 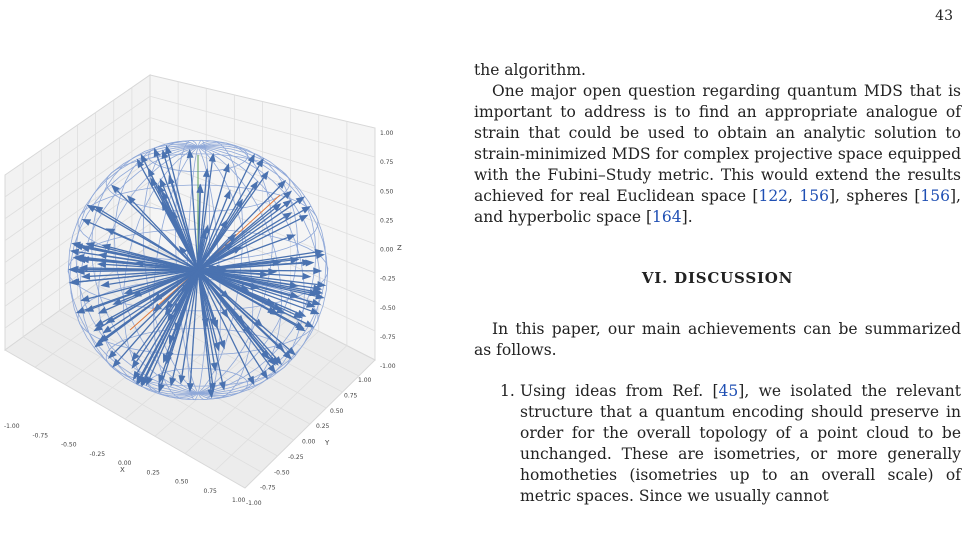 I want to click on z-tick-label: -0.75, so click(x=388, y=337).